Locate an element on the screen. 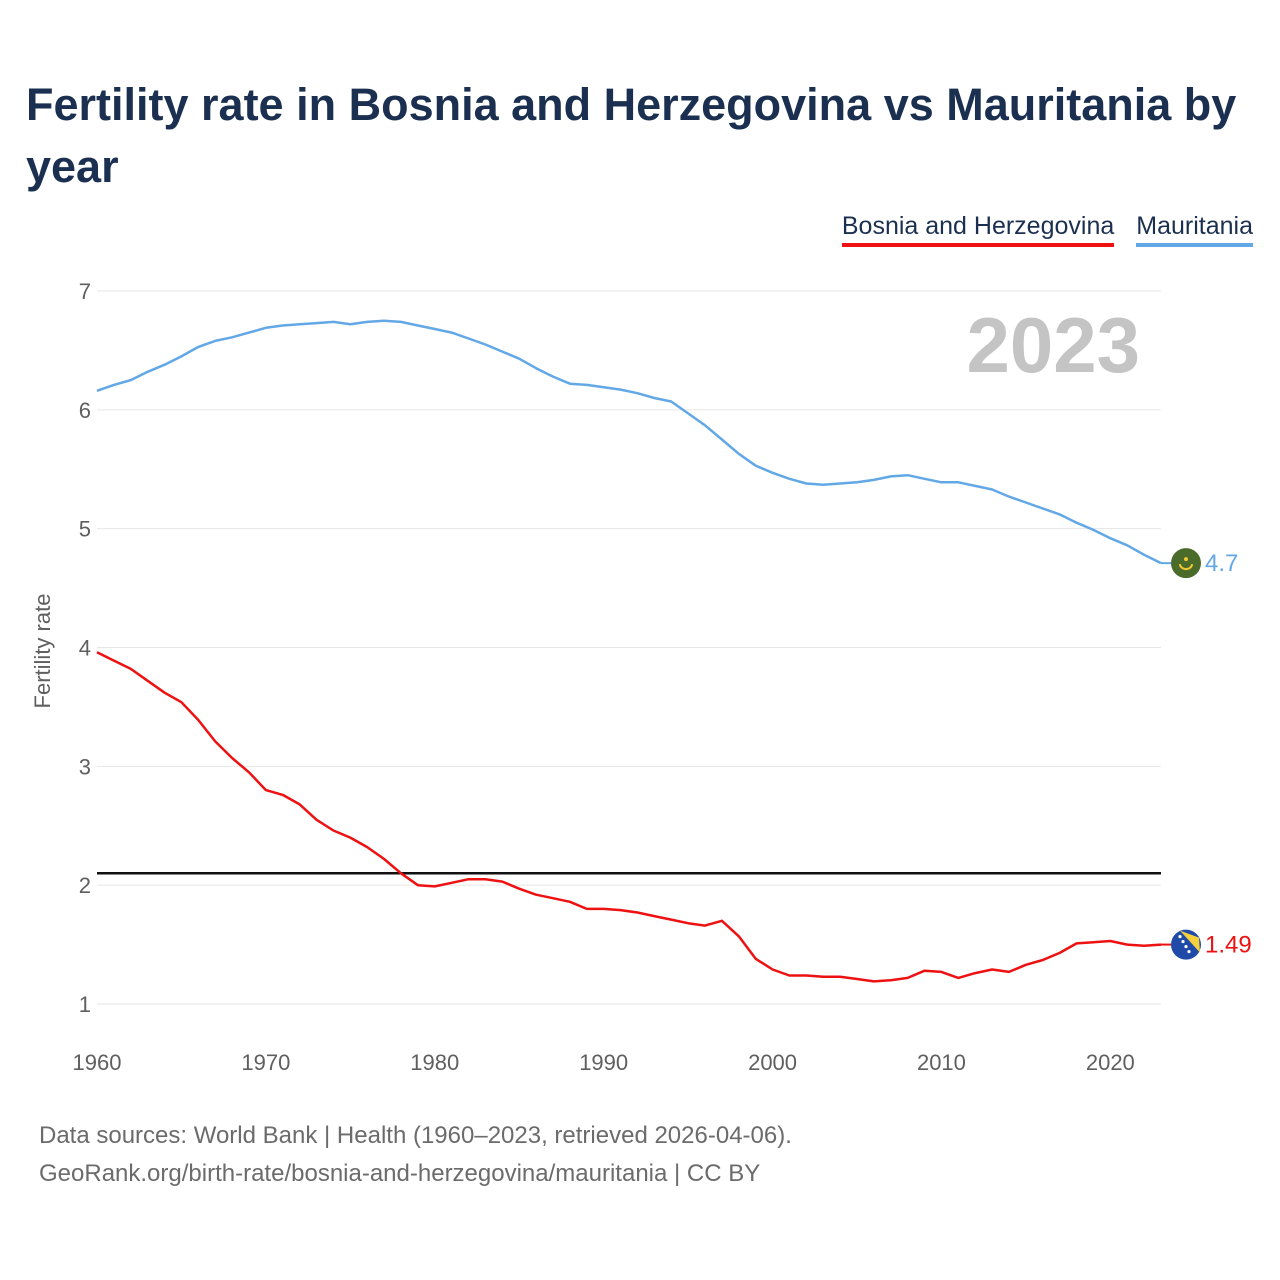  y-tick-label-6: 6 is located at coordinates (85, 410).